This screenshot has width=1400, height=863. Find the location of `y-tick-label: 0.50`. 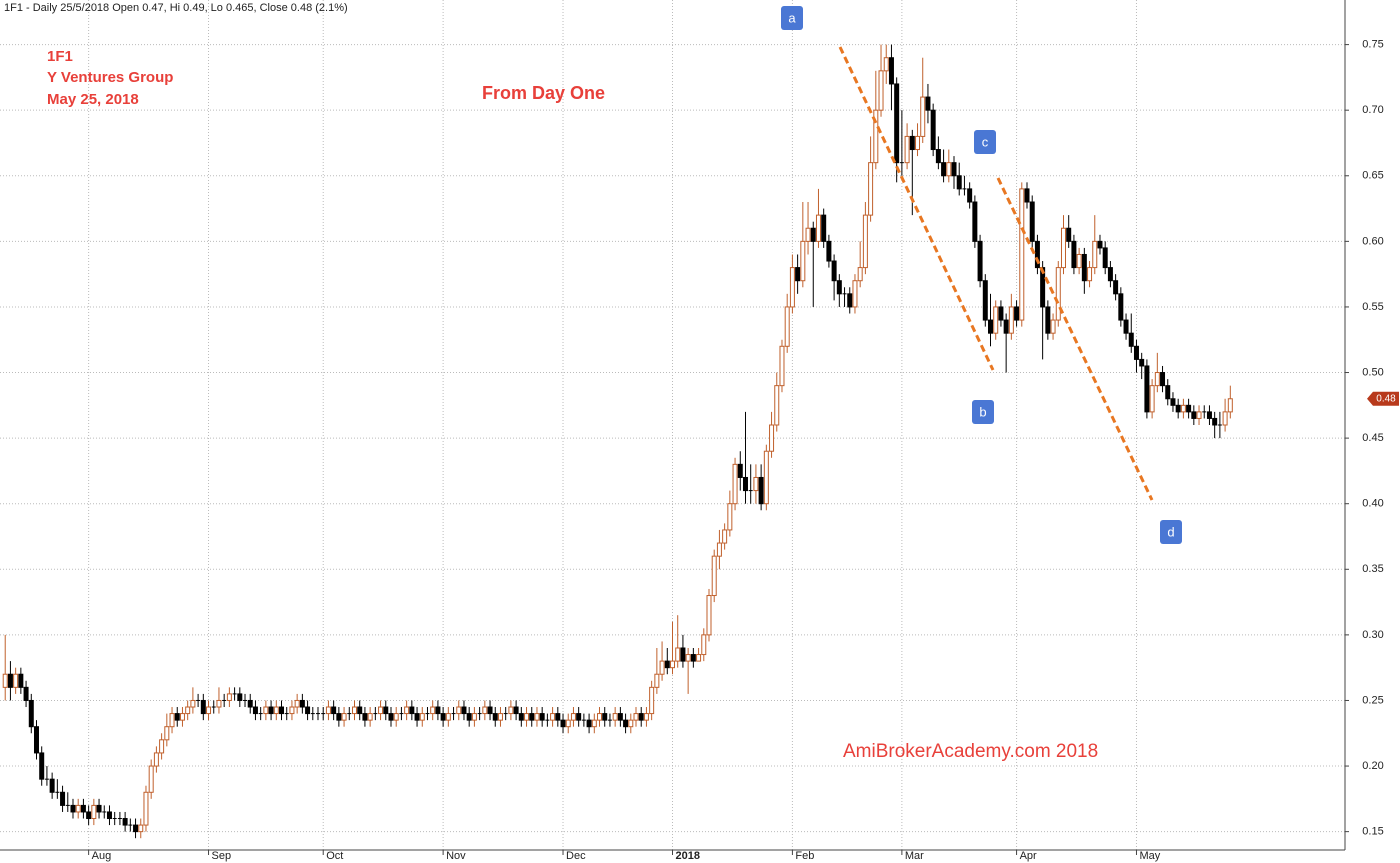

y-tick-label: 0.50 is located at coordinates (1372, 372).